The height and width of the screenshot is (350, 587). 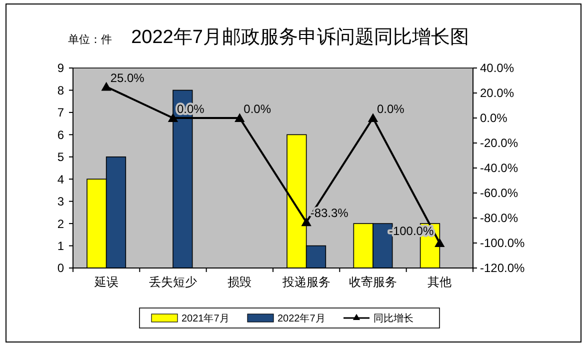 What do you see at coordinates (494, 118) in the screenshot?
I see `y2-tick-label: 0.0%` at bounding box center [494, 118].